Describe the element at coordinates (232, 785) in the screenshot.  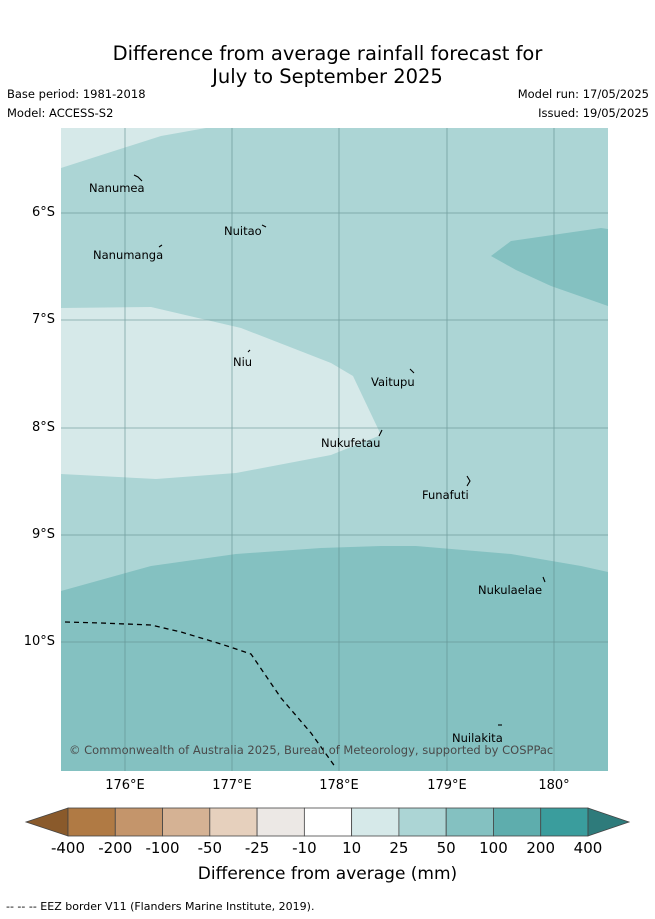
I see `lon-label-177e: 177°E` at that location.